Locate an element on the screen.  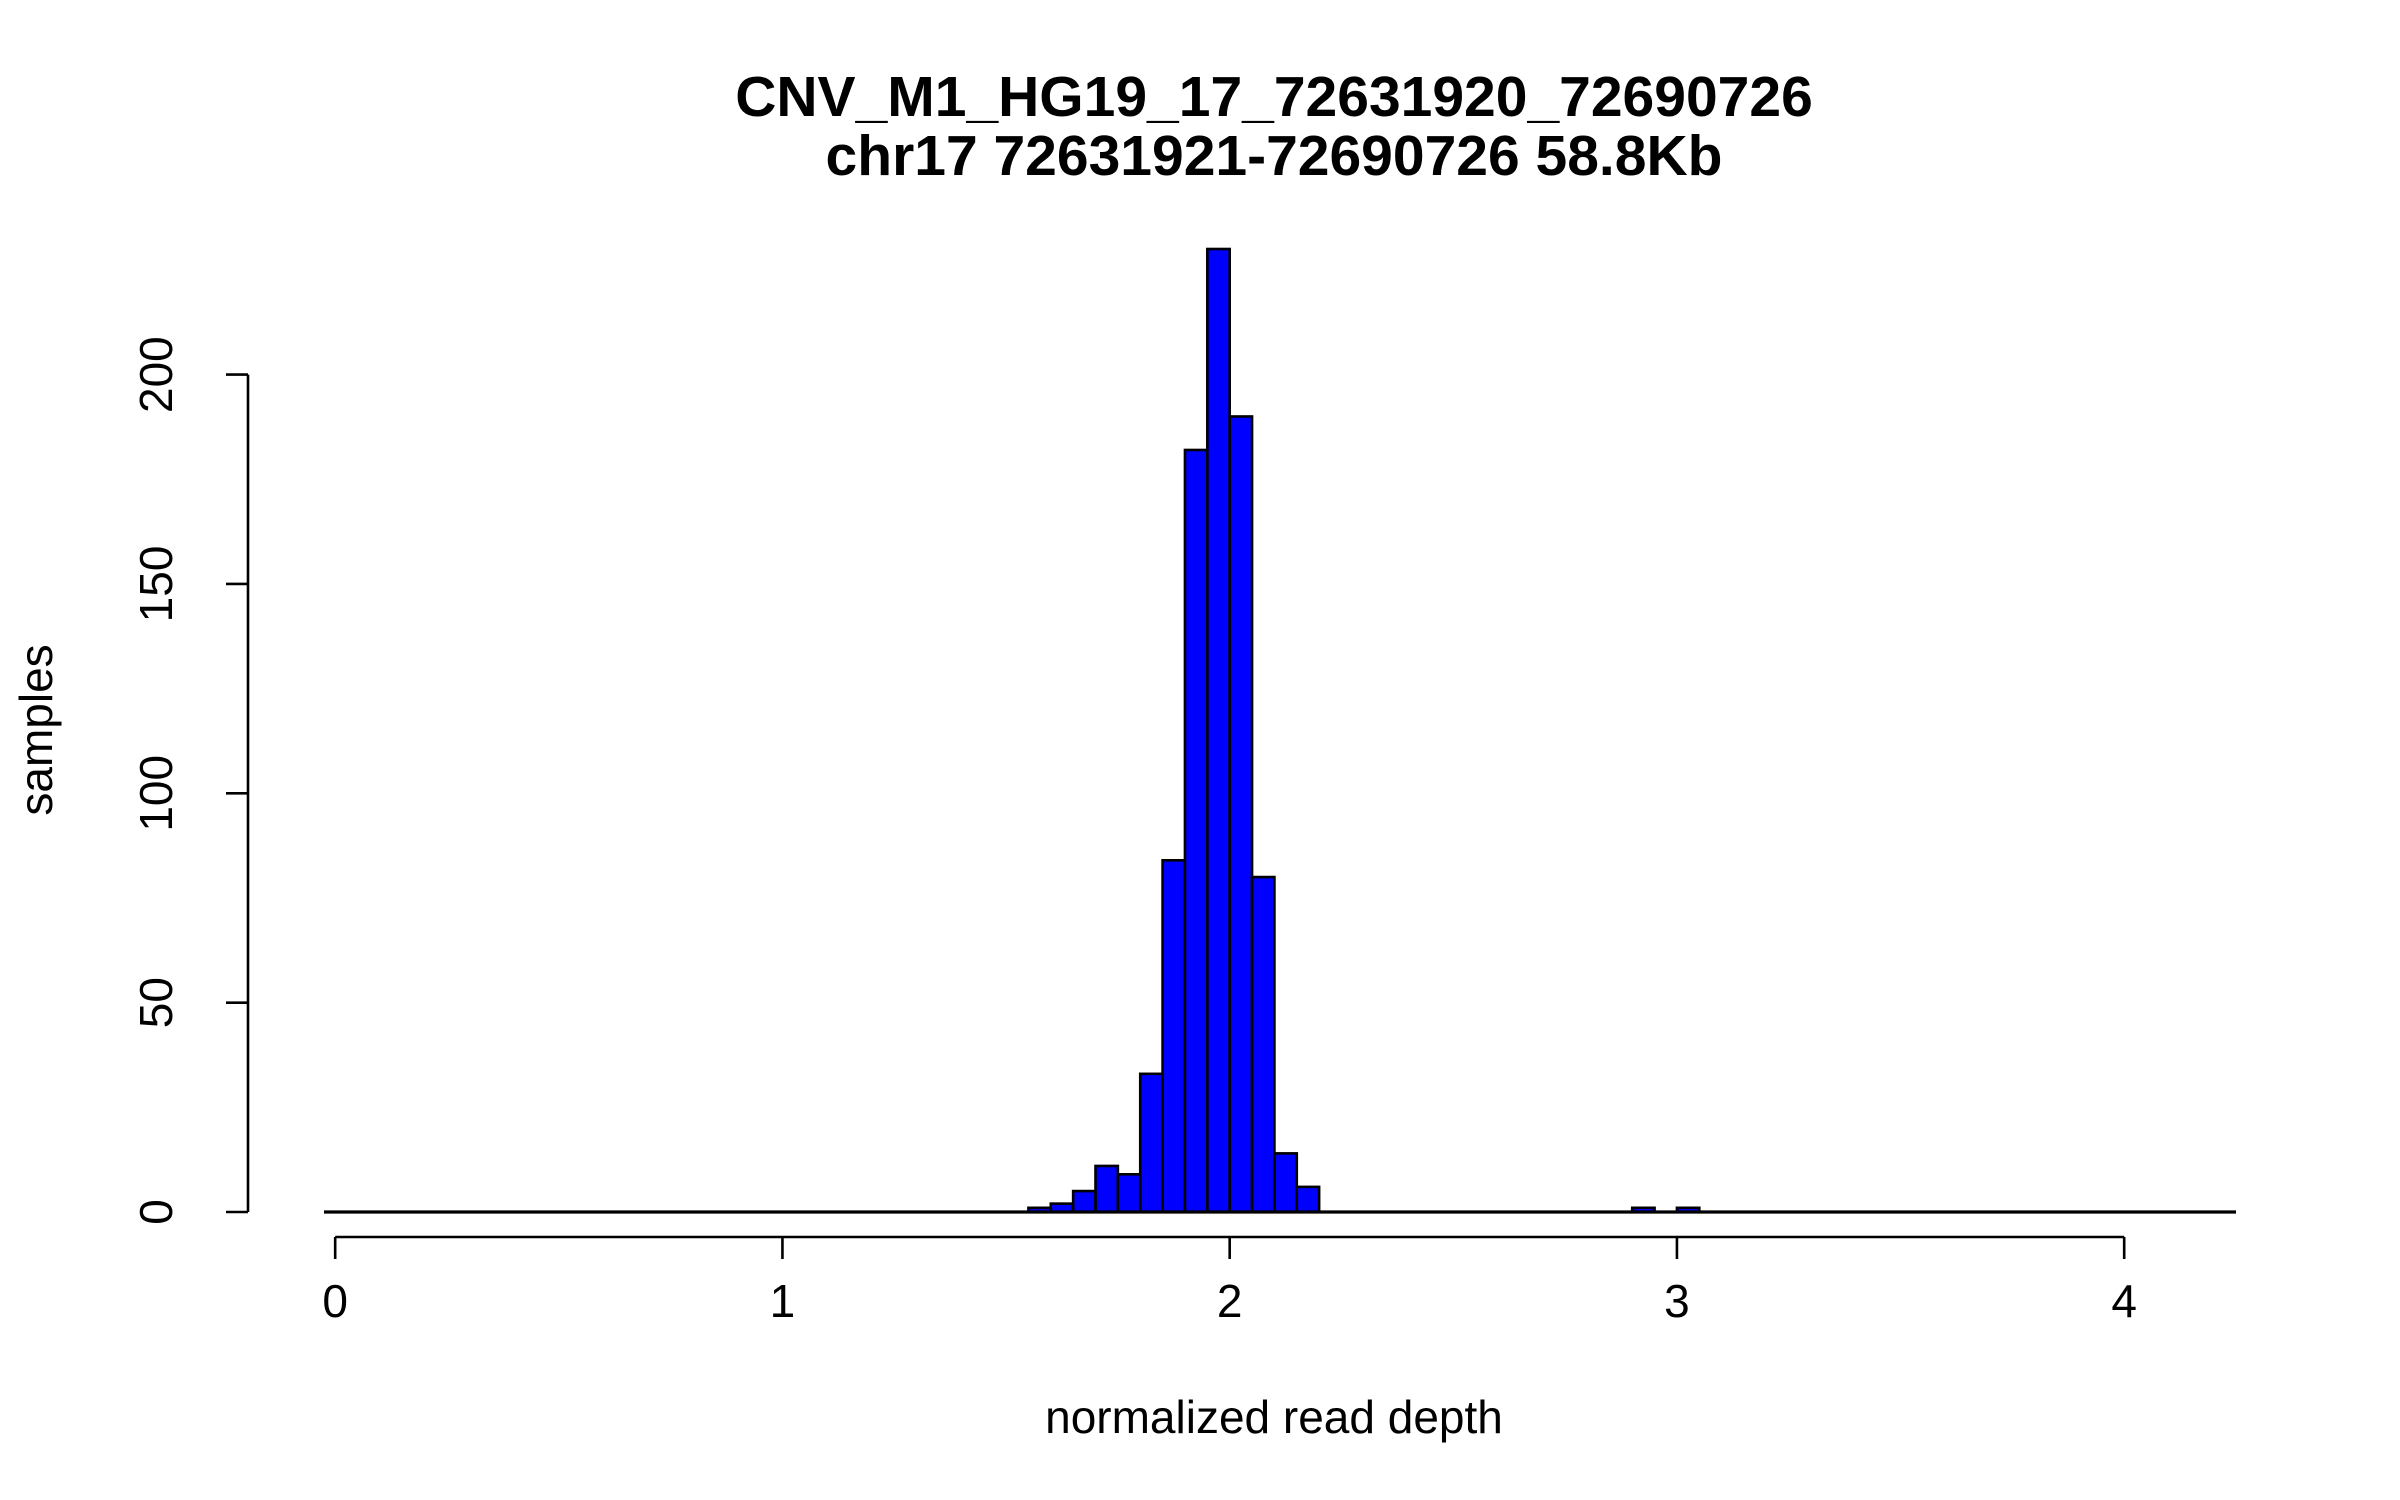
y-tick-label: 150 is located at coordinates (156, 584).